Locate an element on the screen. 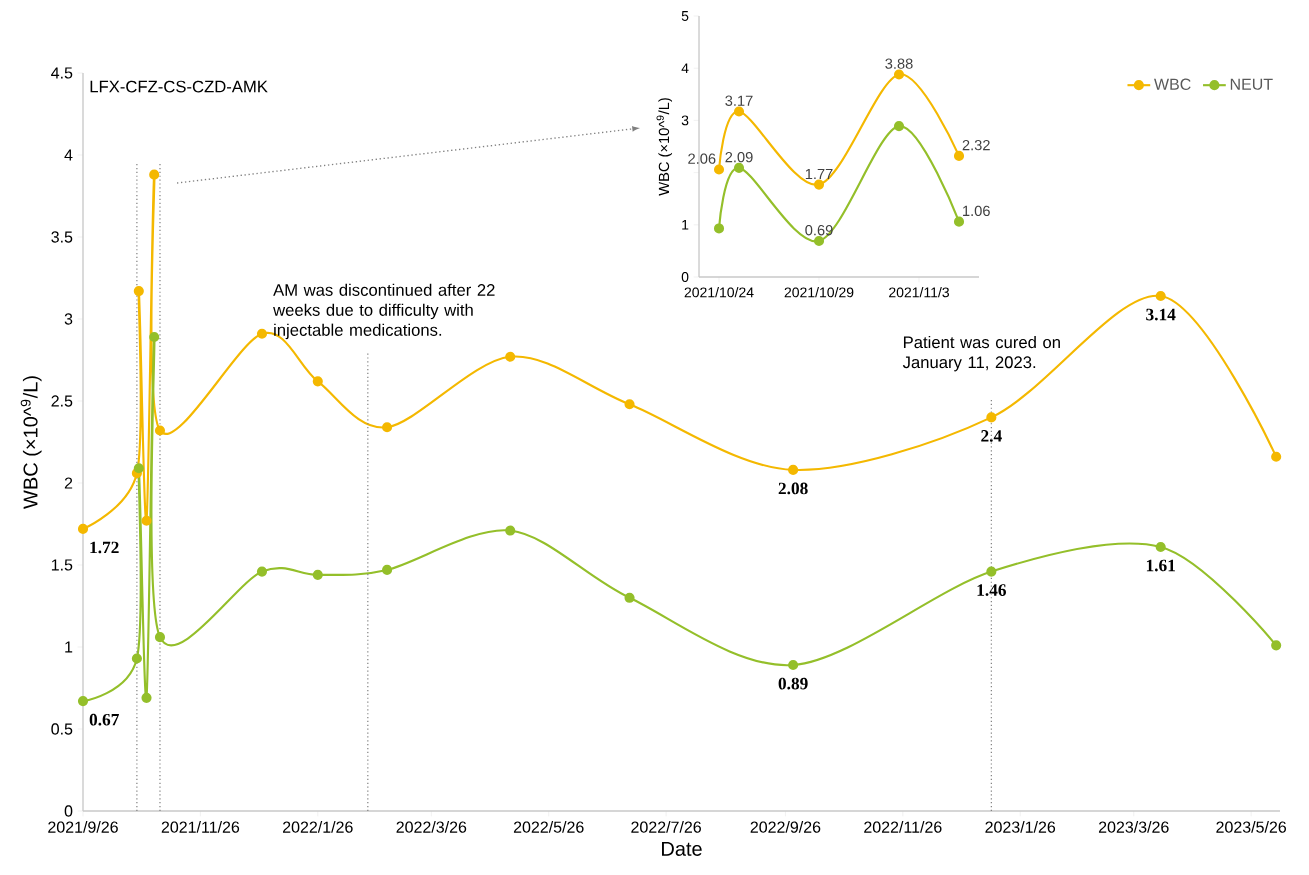  y-tick-label: 1.5 is located at coordinates (62, 565).